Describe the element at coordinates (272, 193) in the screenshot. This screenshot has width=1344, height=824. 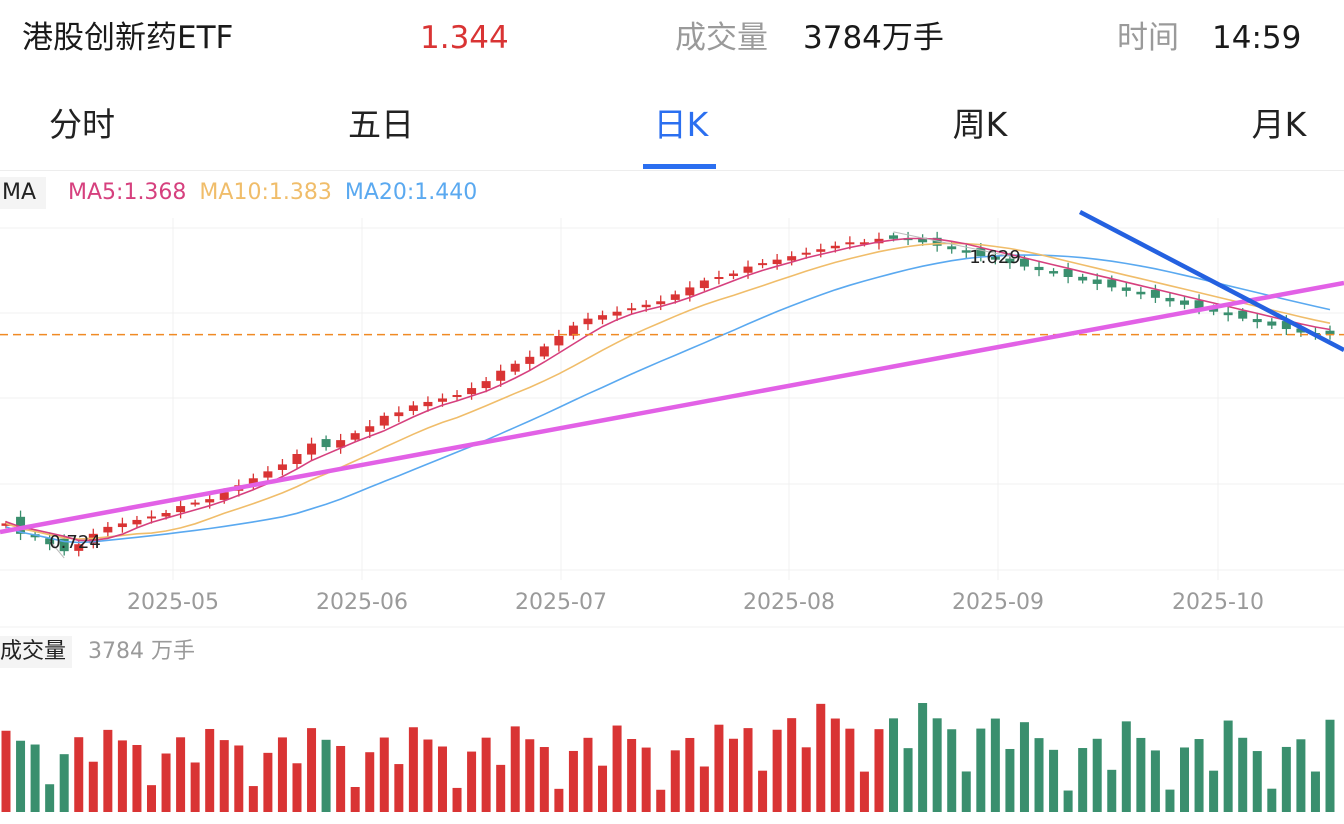
I see `ma-values: MA5:1.368 MA10:1.383 MA20:1.440` at that location.